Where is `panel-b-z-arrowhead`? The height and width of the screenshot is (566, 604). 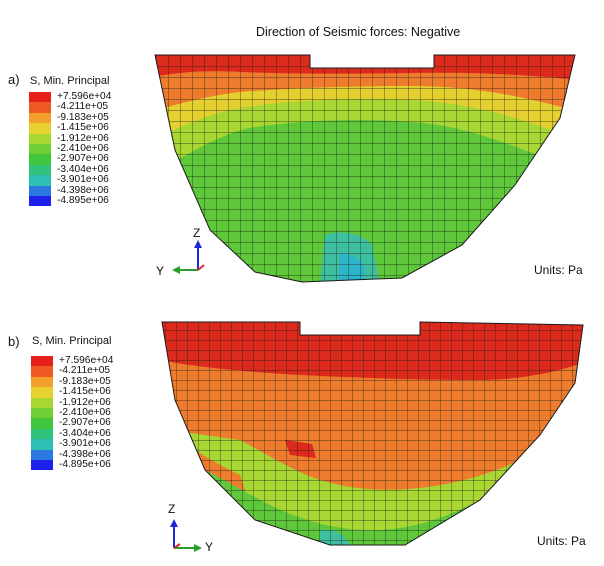 panel-b-z-arrowhead is located at coordinates (174, 523).